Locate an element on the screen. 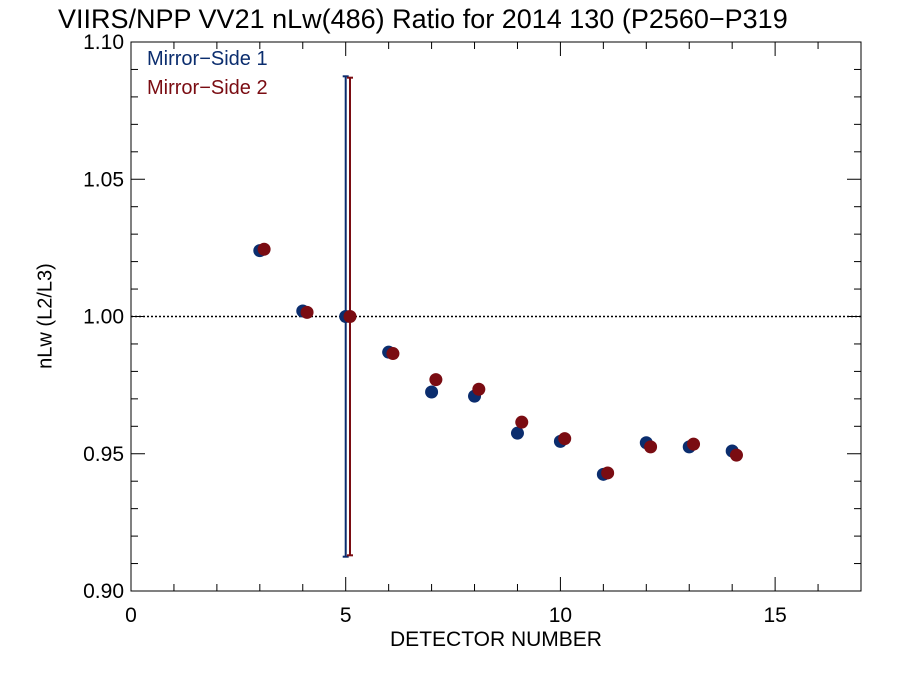 This screenshot has height=675, width=900. y-tick-label: 1.10 is located at coordinates (103, 42).